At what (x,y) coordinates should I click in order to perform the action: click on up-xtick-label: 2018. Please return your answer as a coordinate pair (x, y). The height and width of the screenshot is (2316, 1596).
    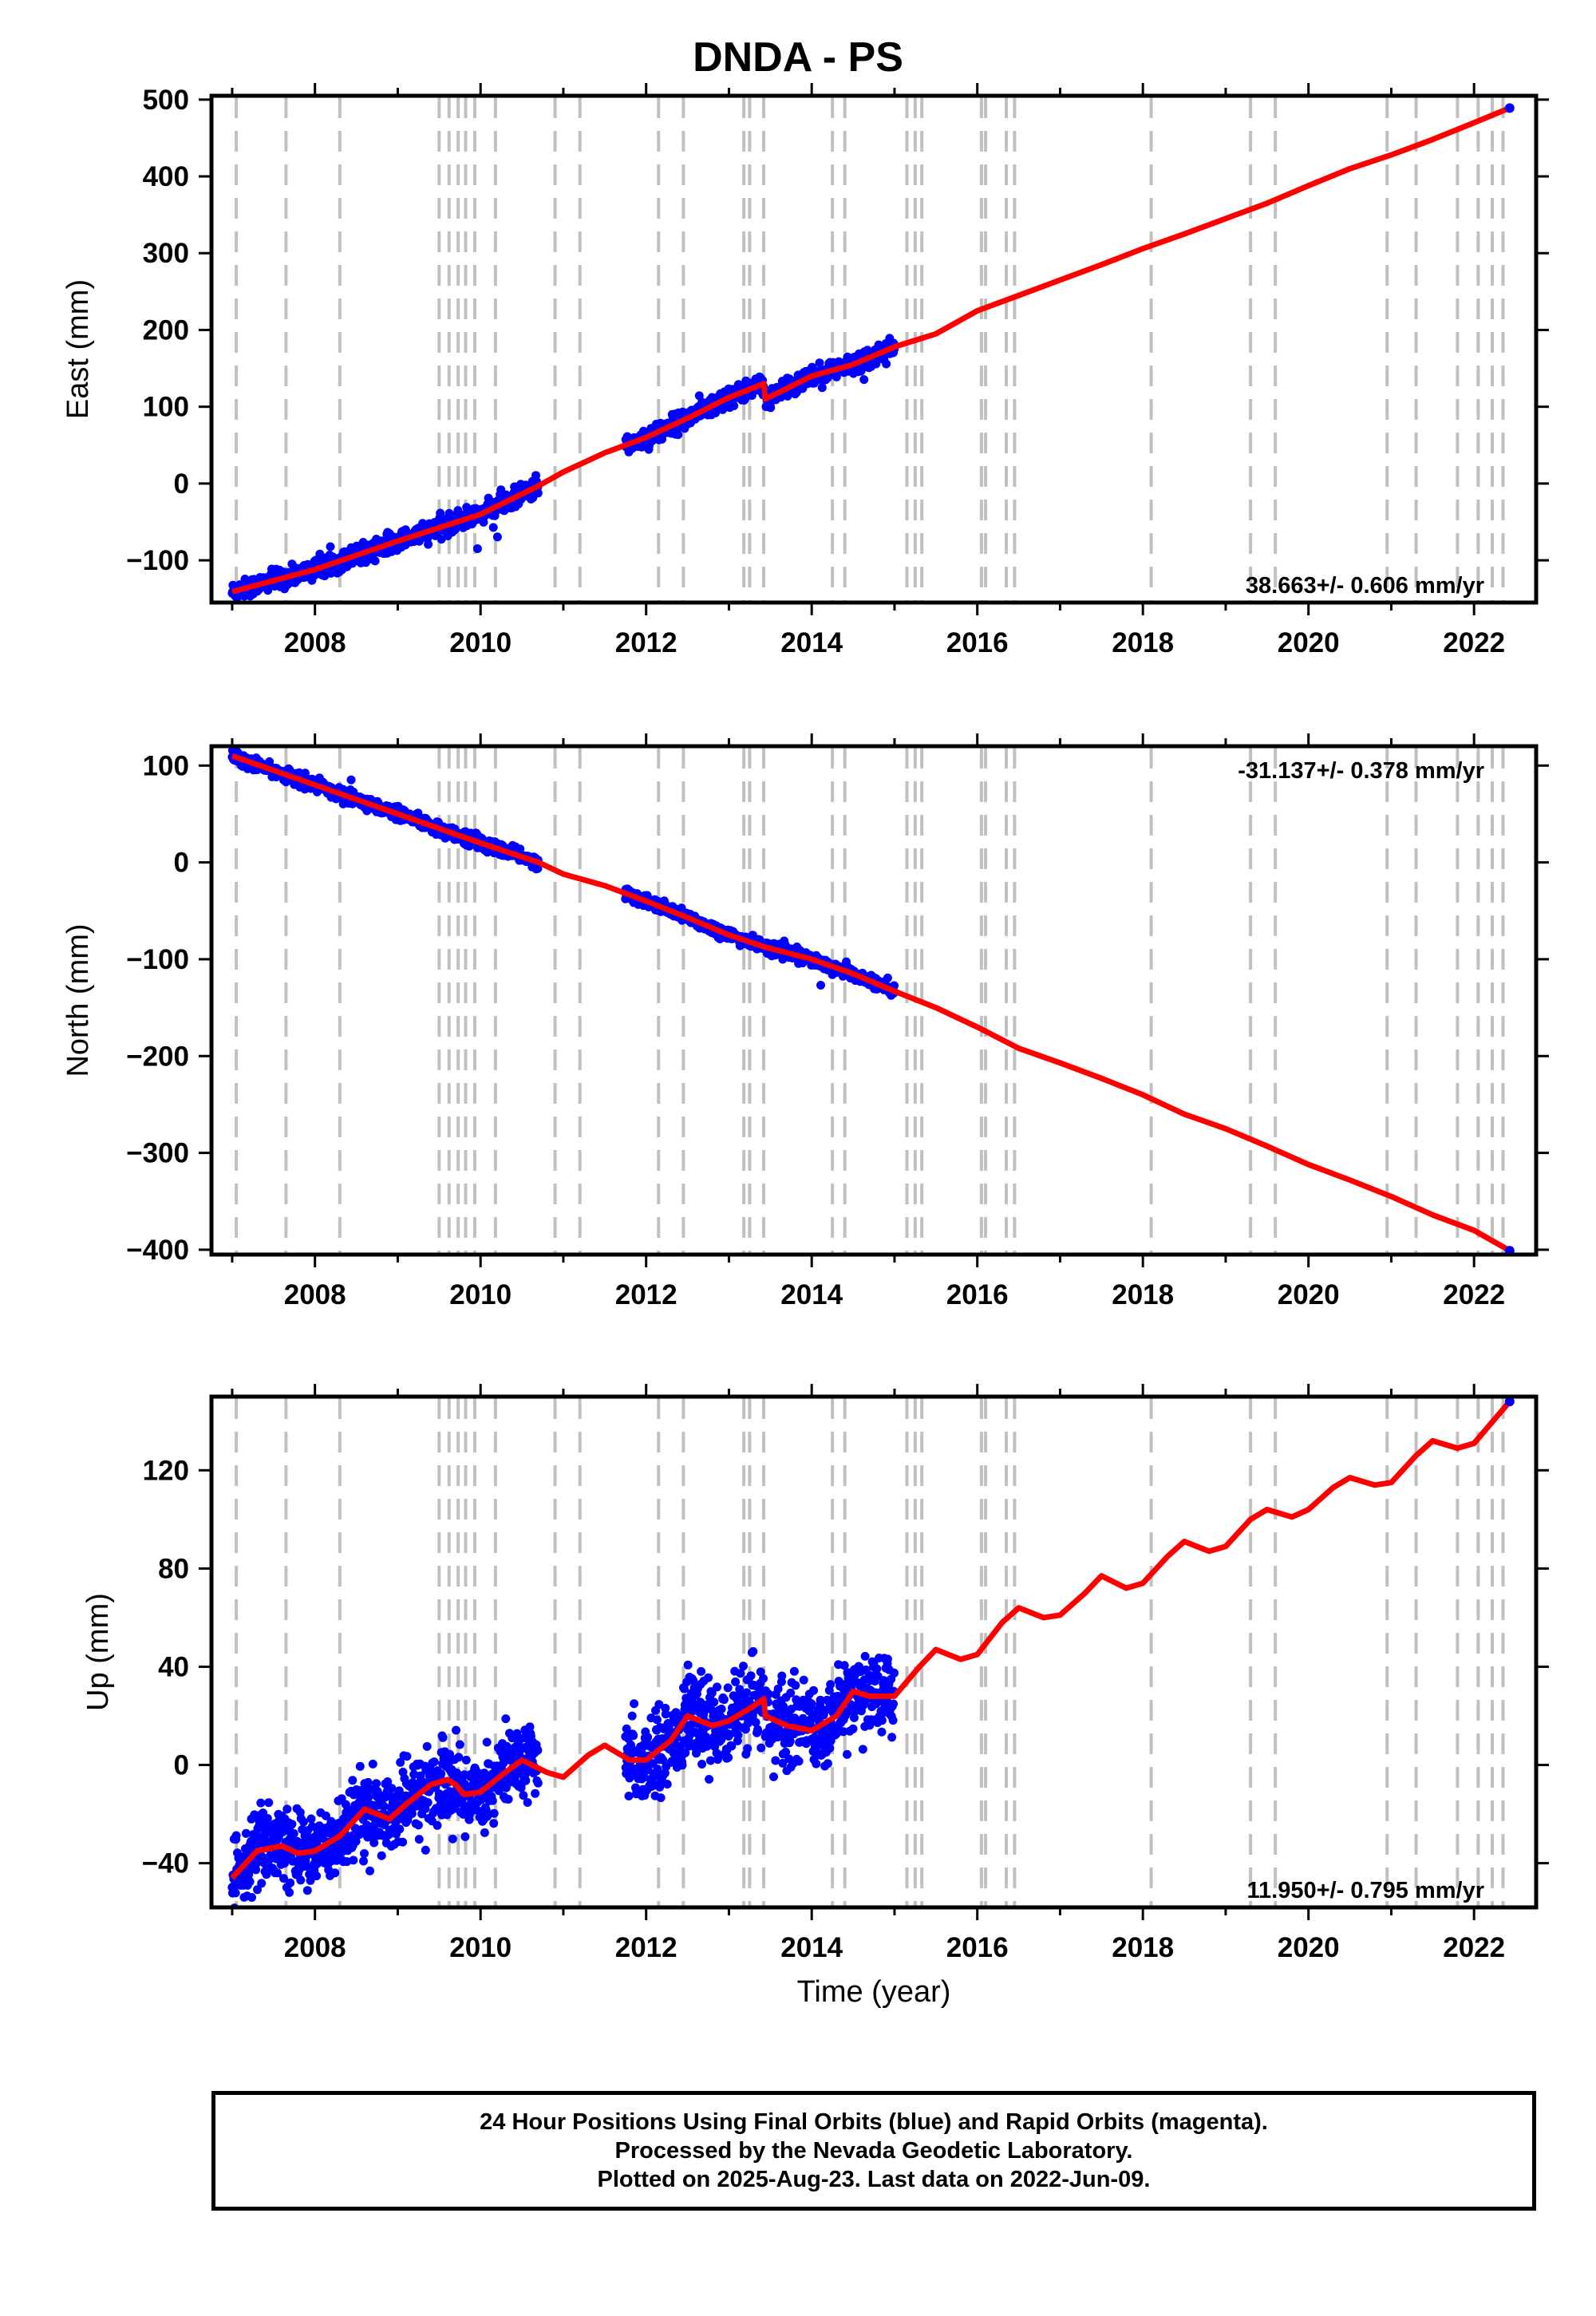
    Looking at the image, I should click on (1143, 1947).